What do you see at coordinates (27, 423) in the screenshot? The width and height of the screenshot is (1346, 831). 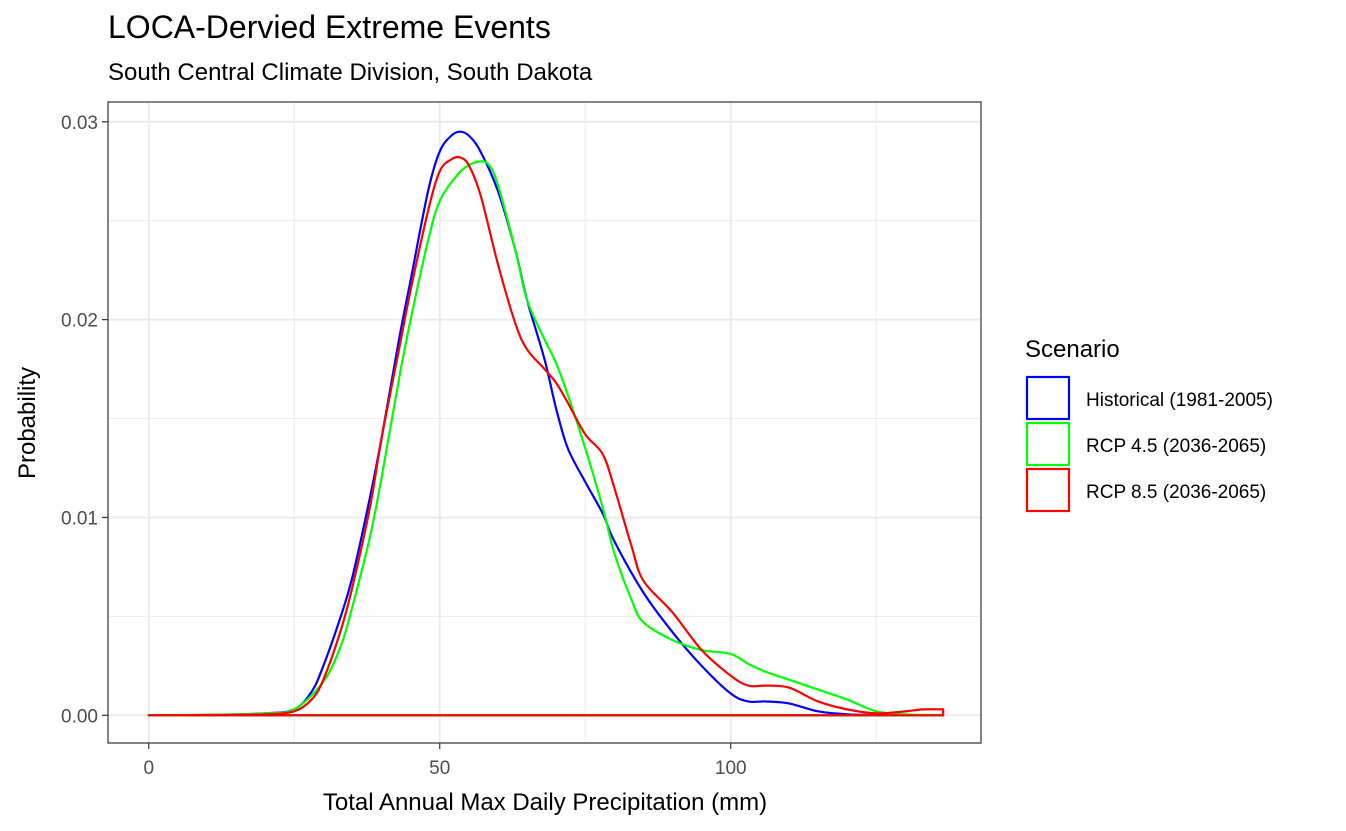 I see `y-axis-title: Probability` at bounding box center [27, 423].